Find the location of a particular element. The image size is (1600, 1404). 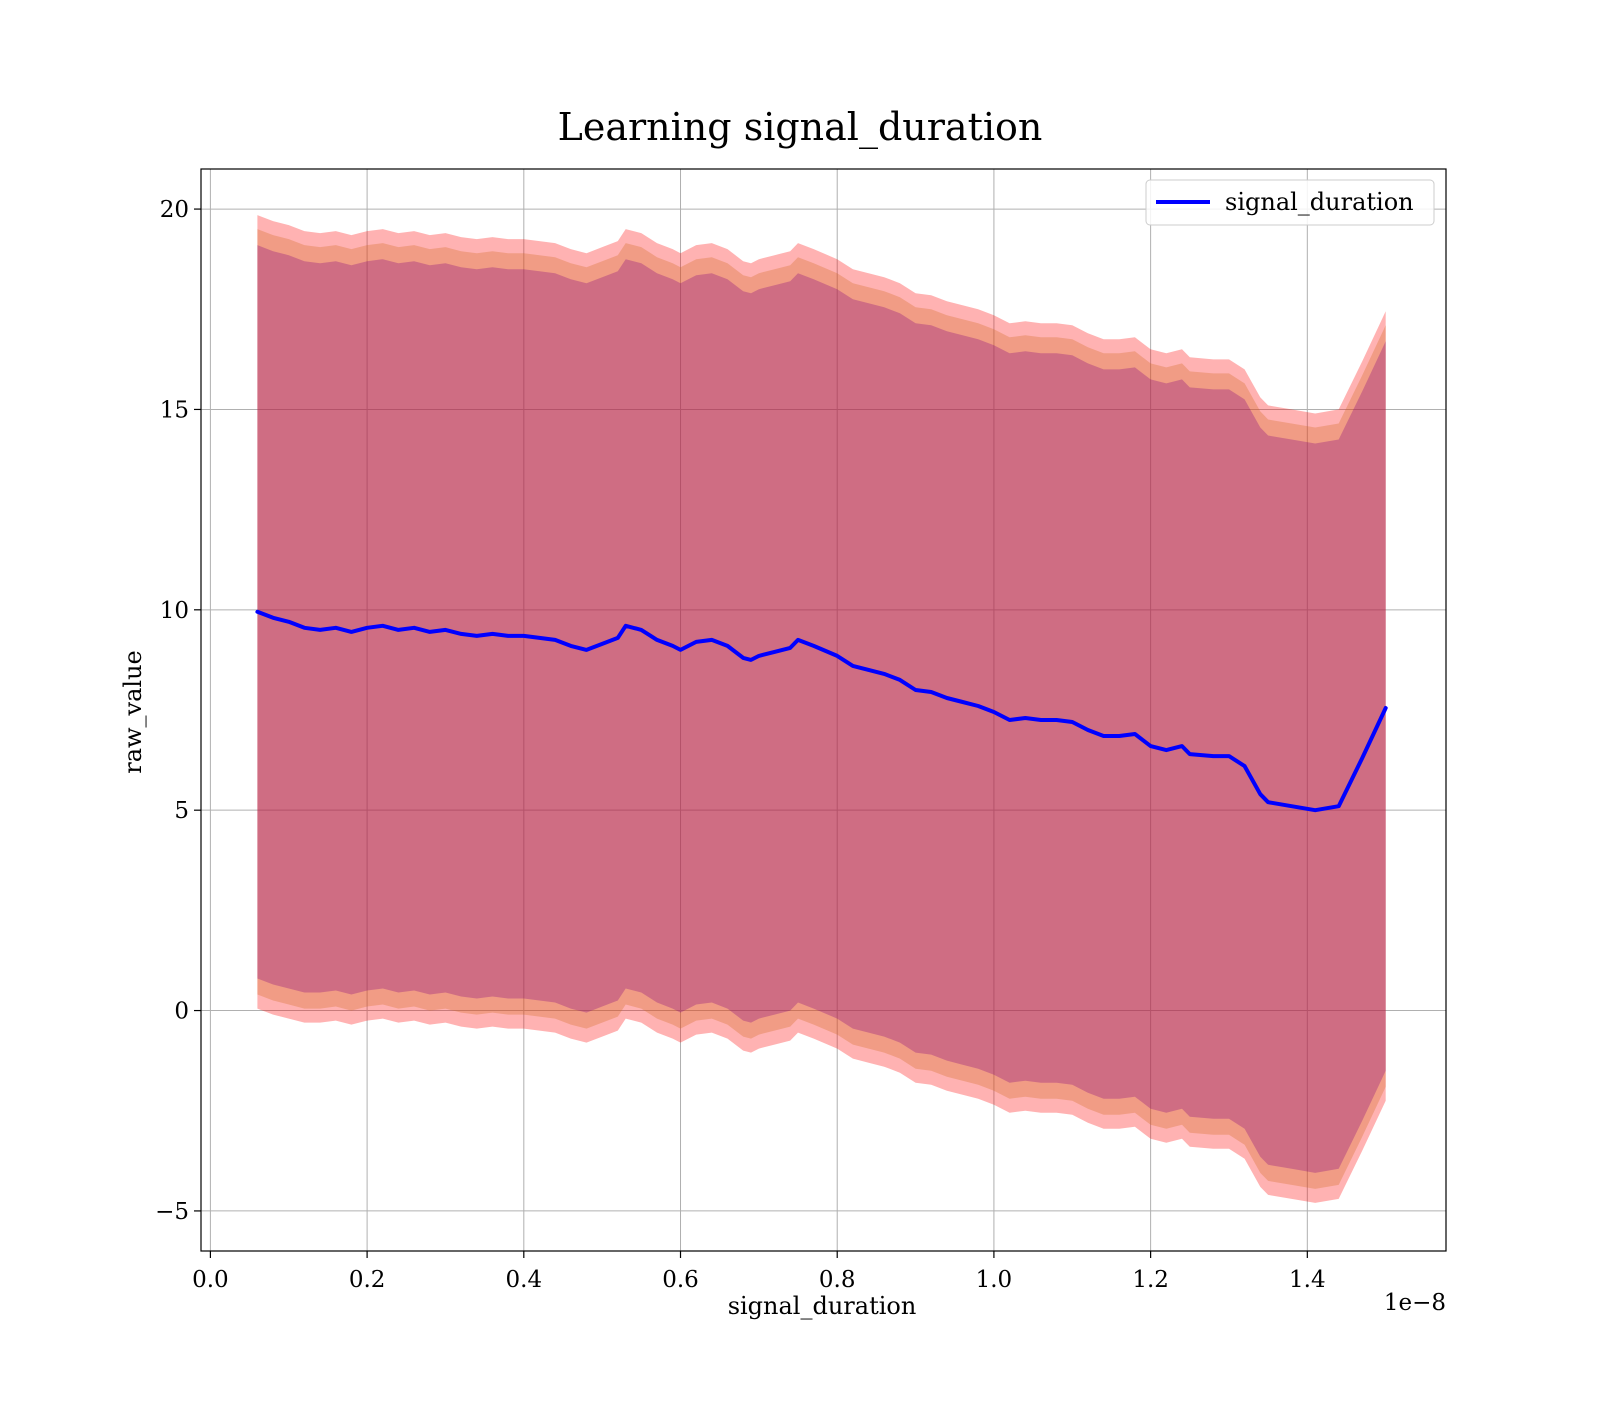

x-axis-ticks: 0.0 0.2 0.4 0.6 0.8 1.0 1.2 1.4 is located at coordinates (759, 1272).